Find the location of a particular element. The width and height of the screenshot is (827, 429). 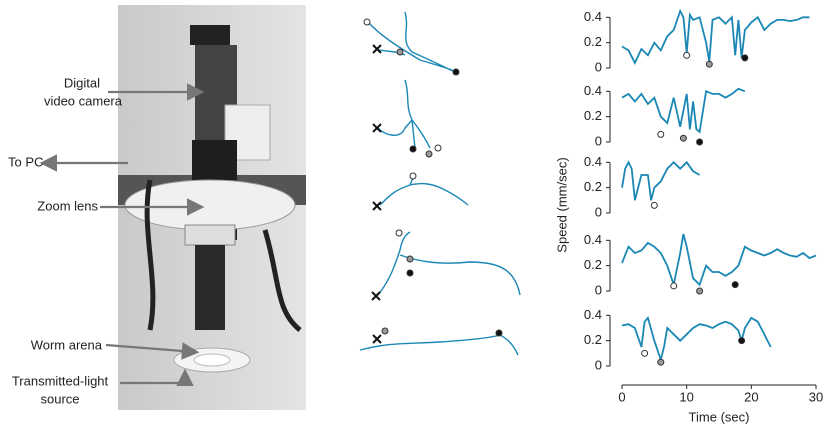

label: Digital is located at coordinates (82, 82).